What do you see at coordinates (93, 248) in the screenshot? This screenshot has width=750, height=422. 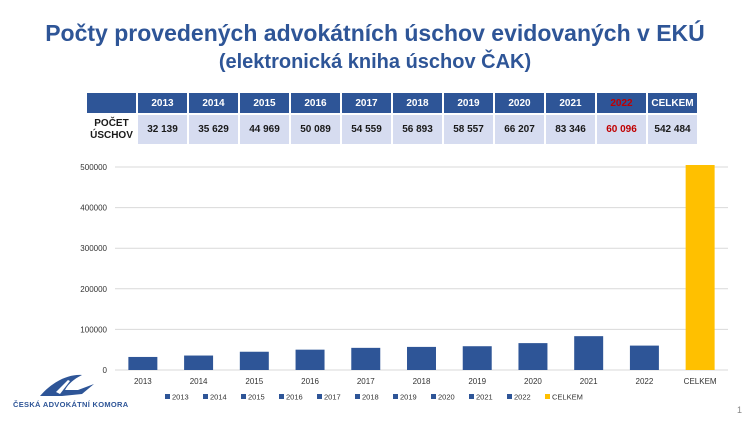 I see `y-tick-label: 300000` at bounding box center [93, 248].